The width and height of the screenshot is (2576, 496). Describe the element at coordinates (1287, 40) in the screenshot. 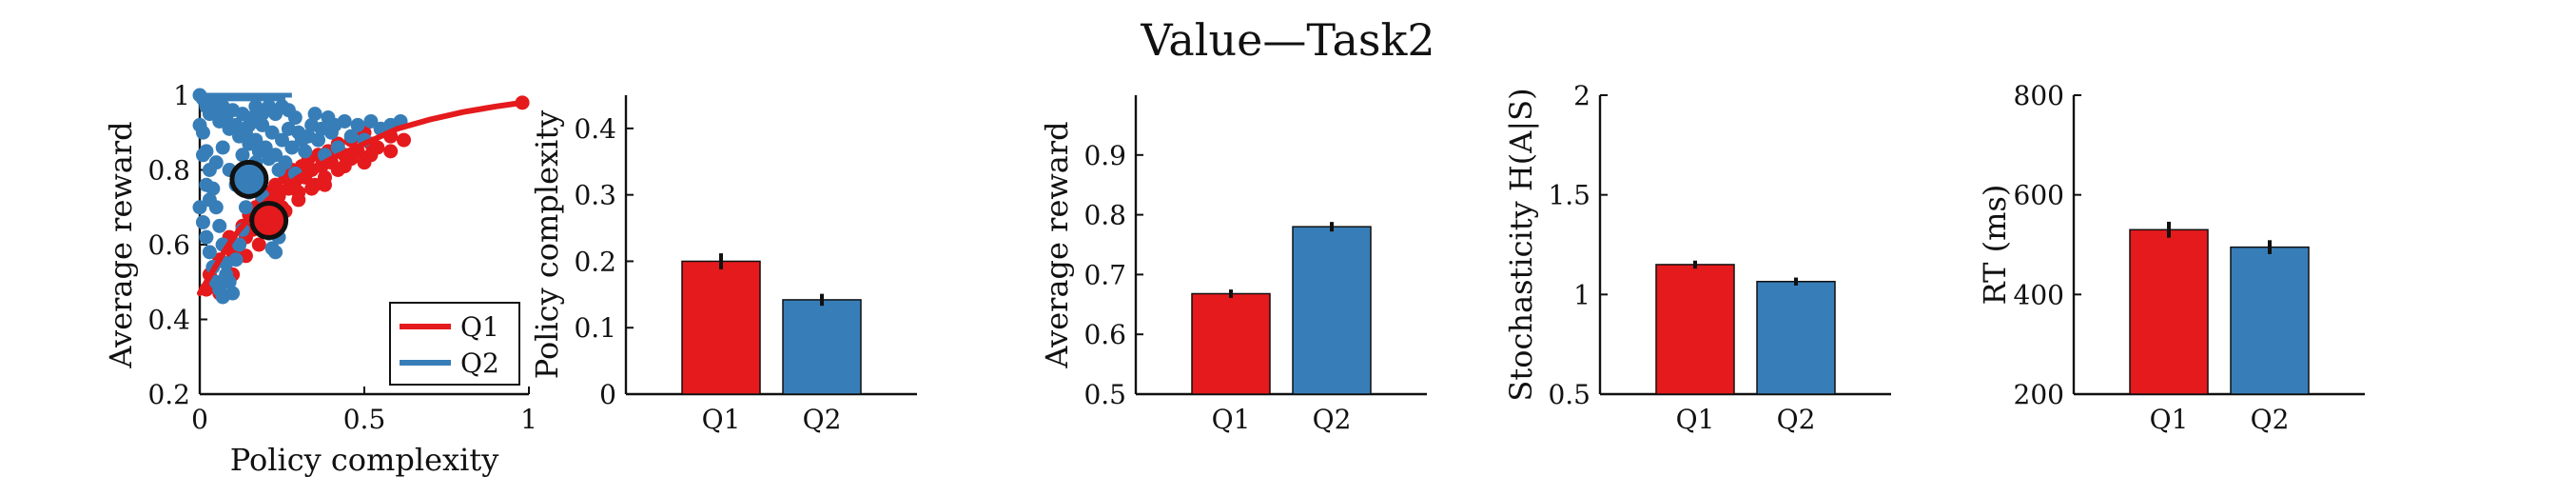

I see `figure-title: Value—Task2` at that location.